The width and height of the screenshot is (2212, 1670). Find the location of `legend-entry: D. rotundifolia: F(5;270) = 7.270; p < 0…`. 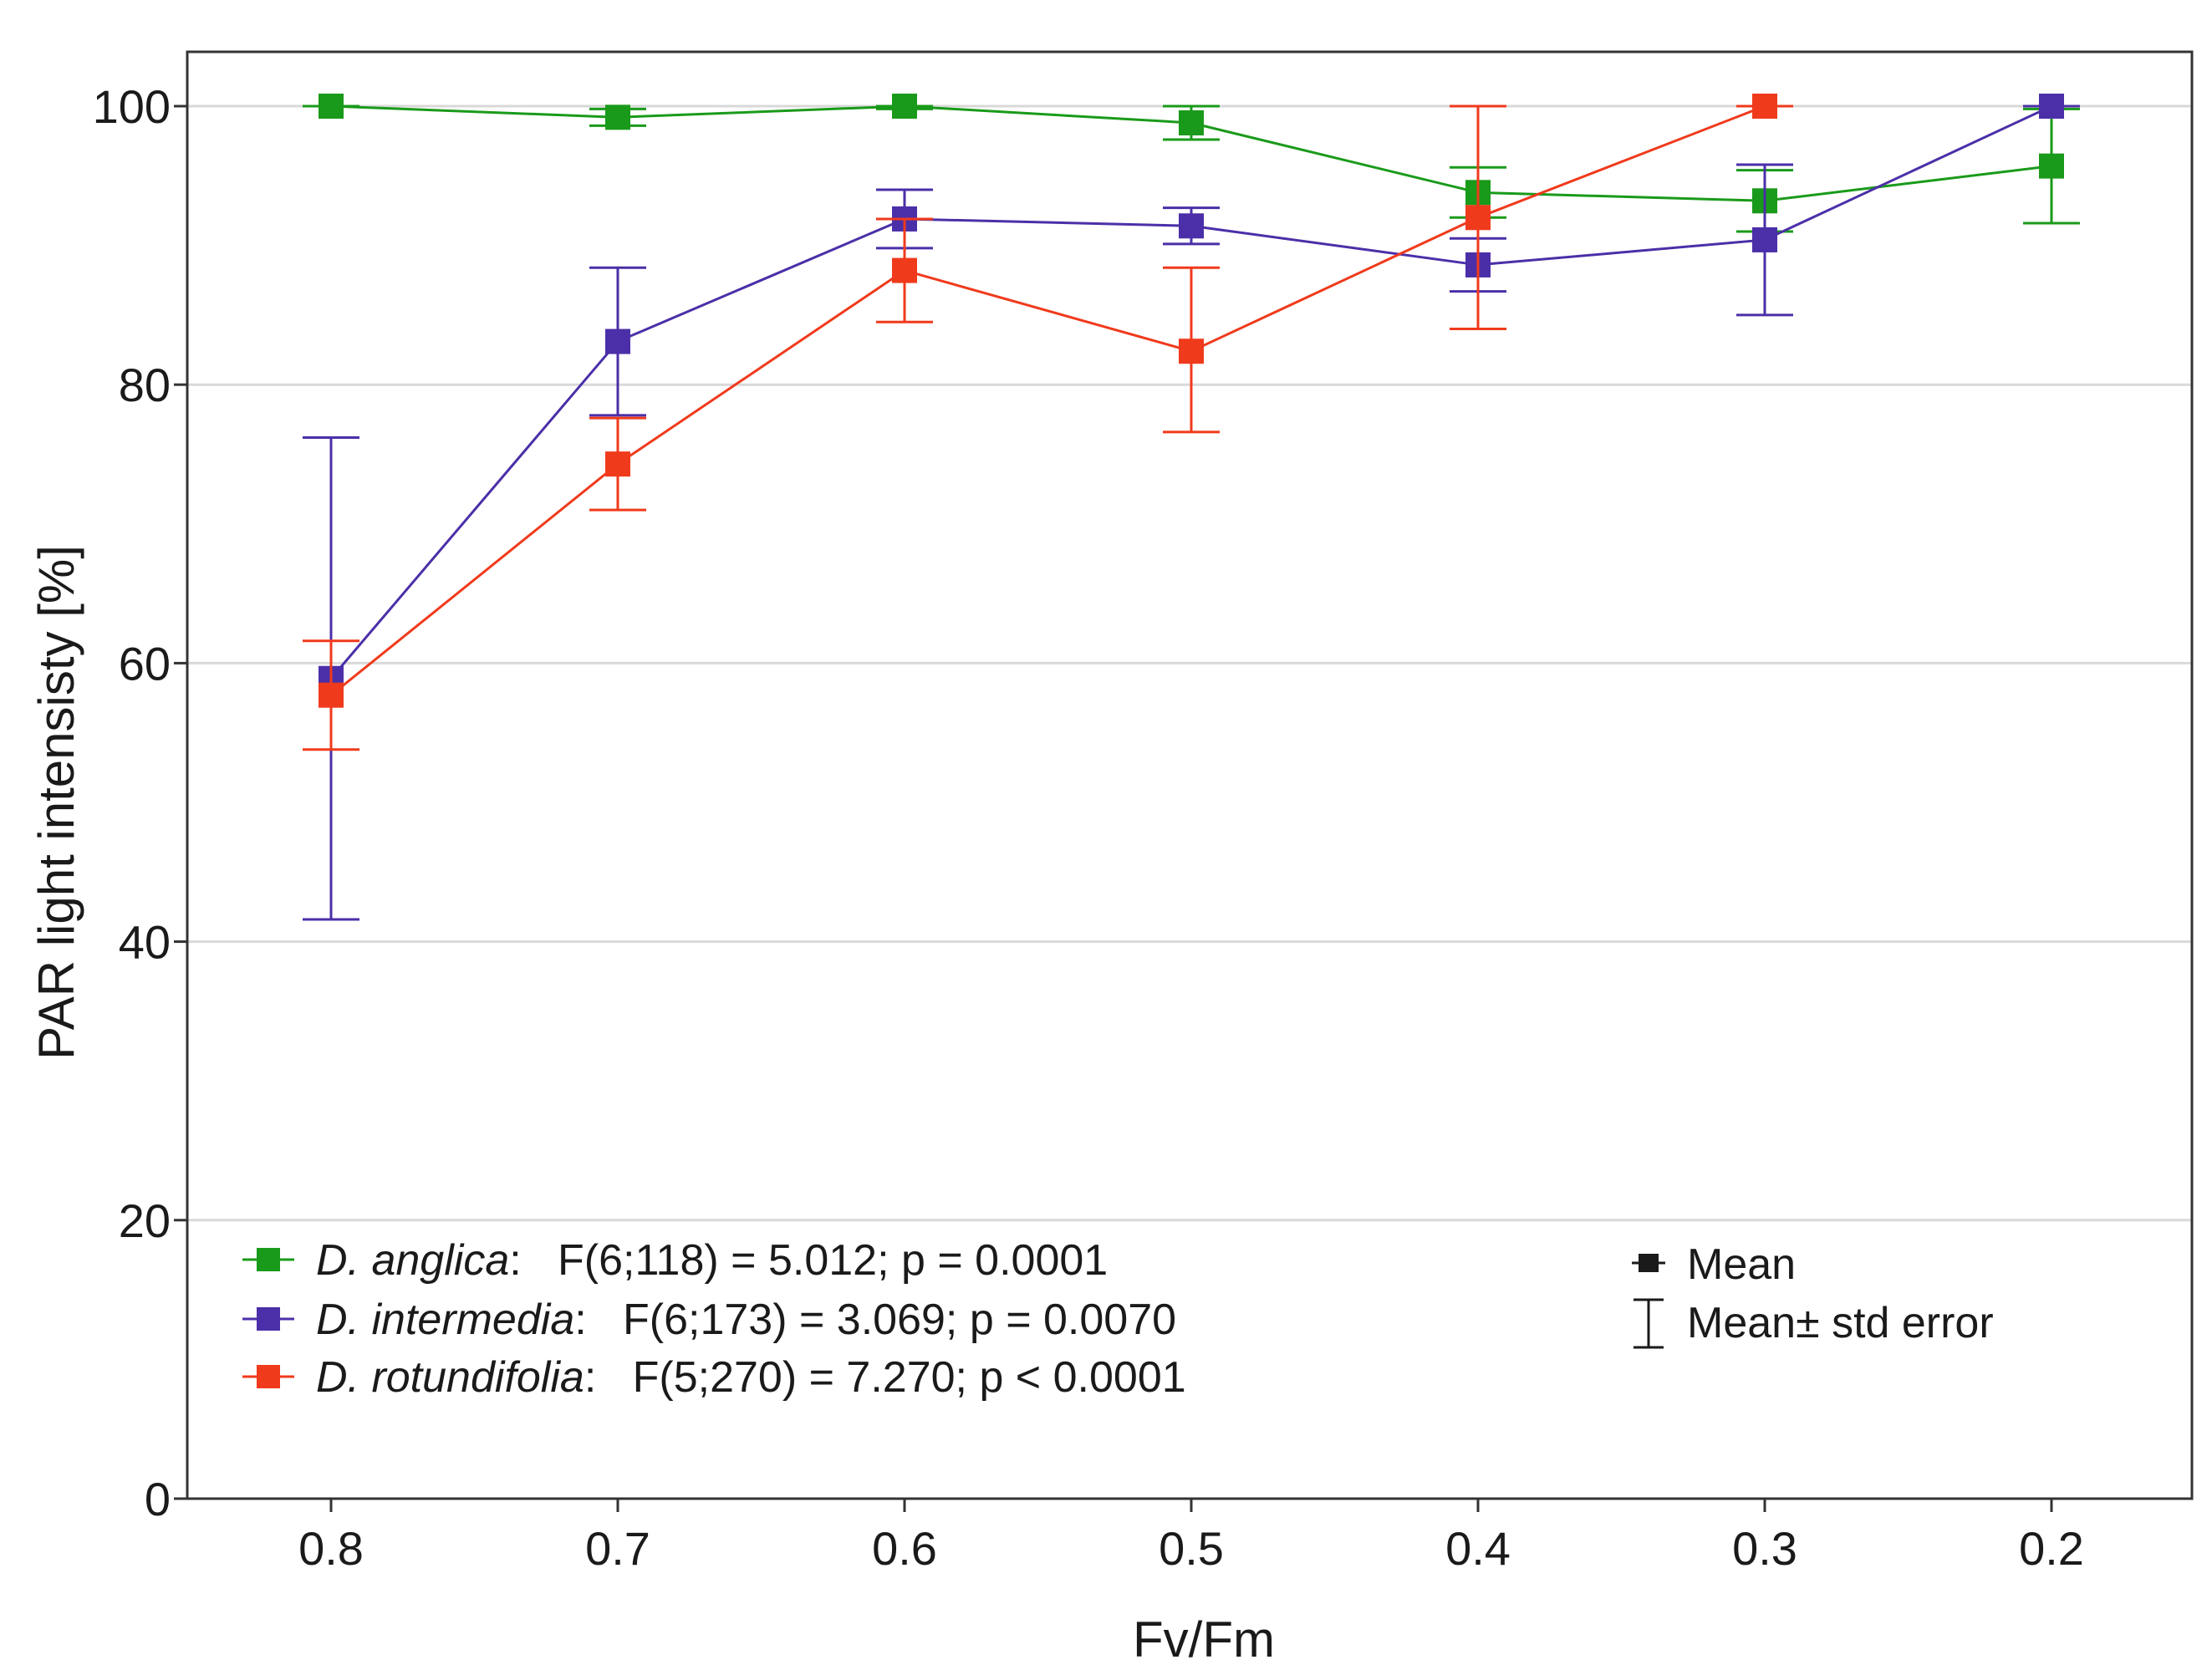

legend-entry: D. rotundifolia: F(5;270) = 7.270; p < 0… is located at coordinates (751, 1377).